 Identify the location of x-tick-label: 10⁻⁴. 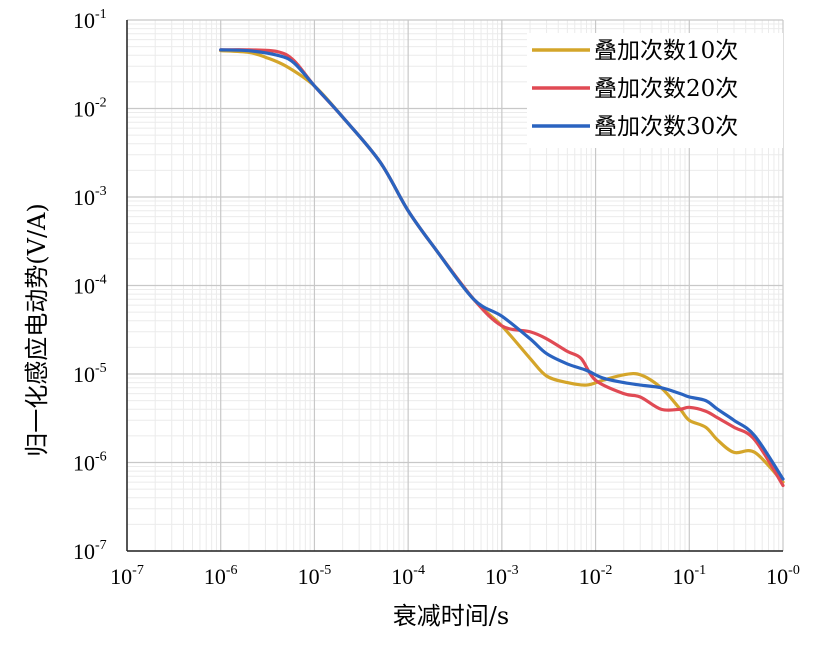
(408, 576).